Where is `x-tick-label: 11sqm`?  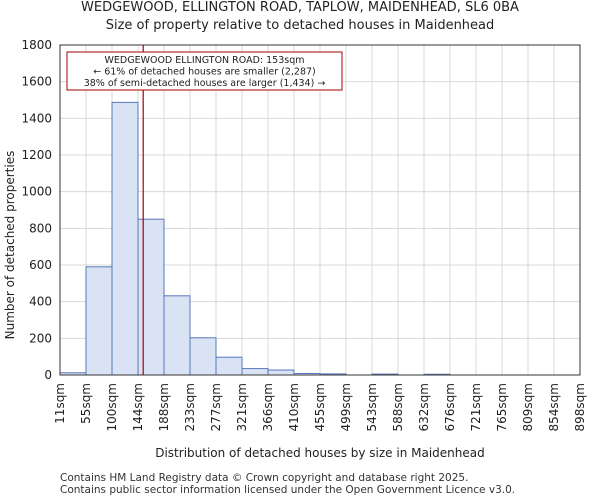 x-tick-label: 11sqm is located at coordinates (60, 403).